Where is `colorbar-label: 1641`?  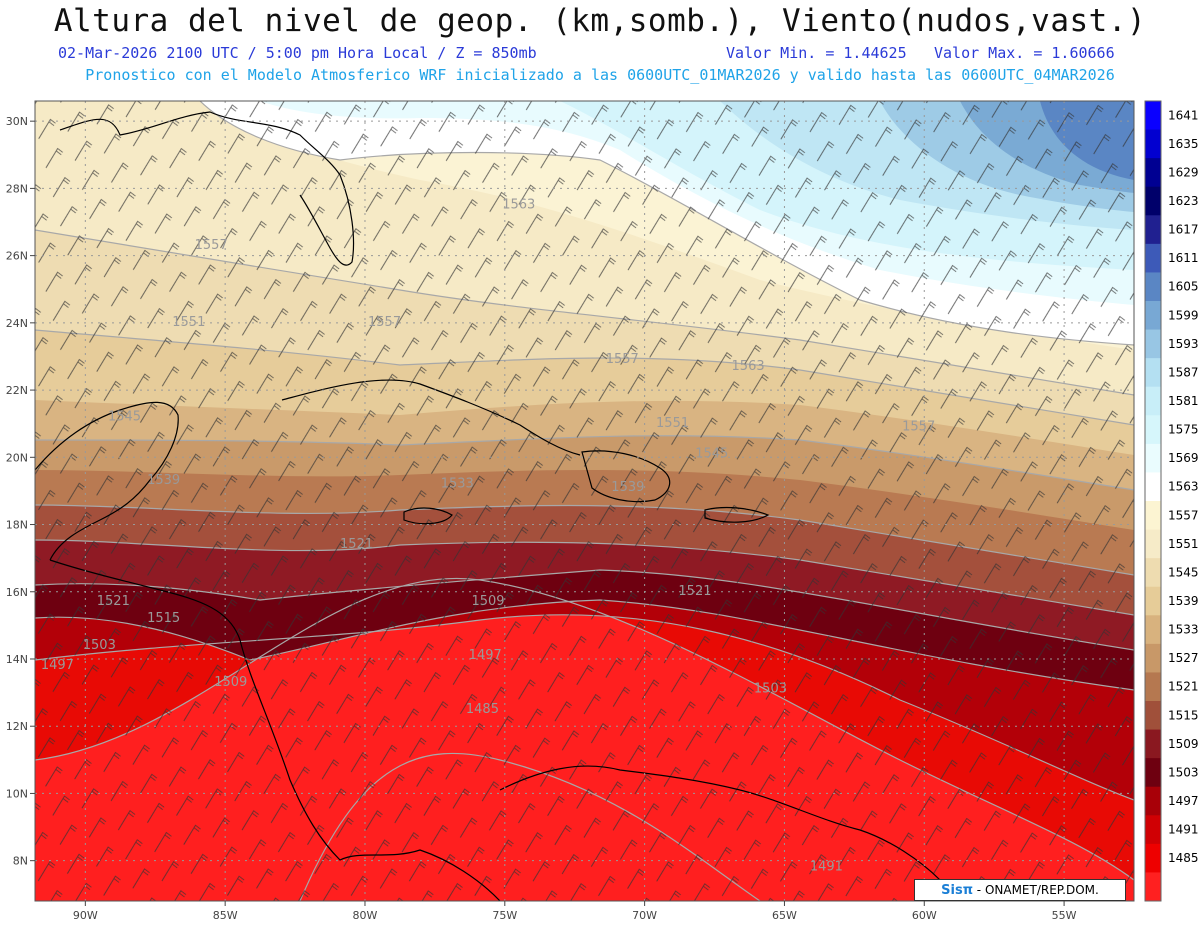
colorbar-label: 1641 is located at coordinates (1183, 115).